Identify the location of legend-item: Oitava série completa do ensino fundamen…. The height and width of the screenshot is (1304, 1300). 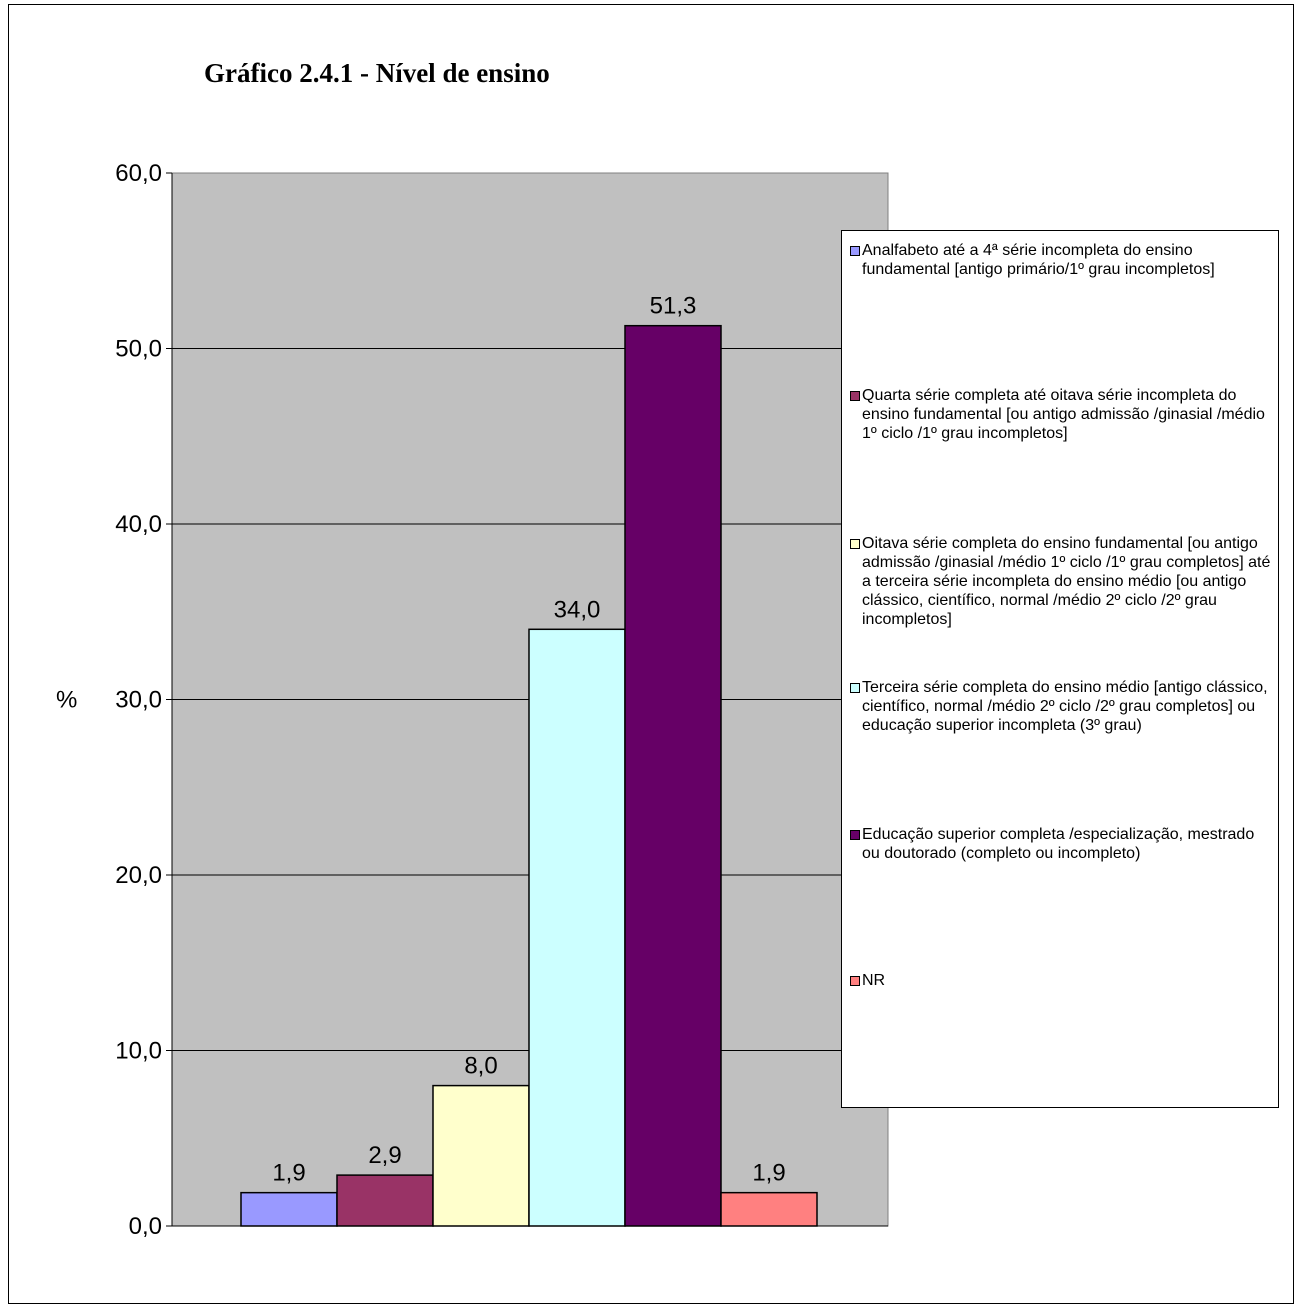
(1062, 581).